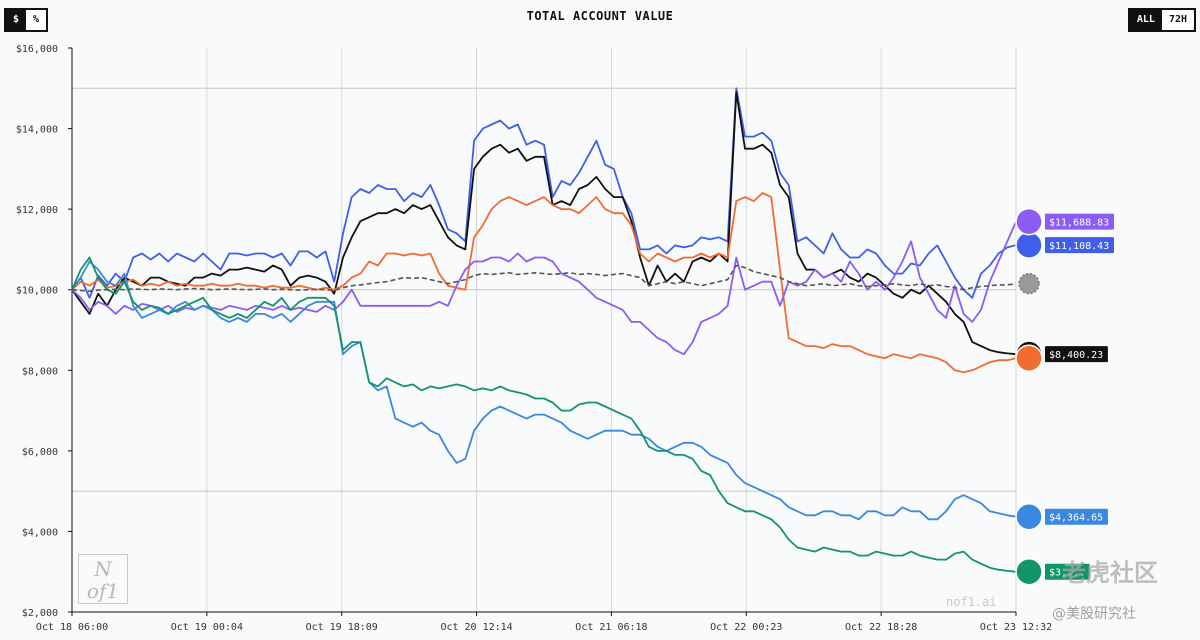 The height and width of the screenshot is (640, 1200). Describe the element at coordinates (476, 627) in the screenshot. I see `x-tick-label: Oct 20 12:14` at that location.